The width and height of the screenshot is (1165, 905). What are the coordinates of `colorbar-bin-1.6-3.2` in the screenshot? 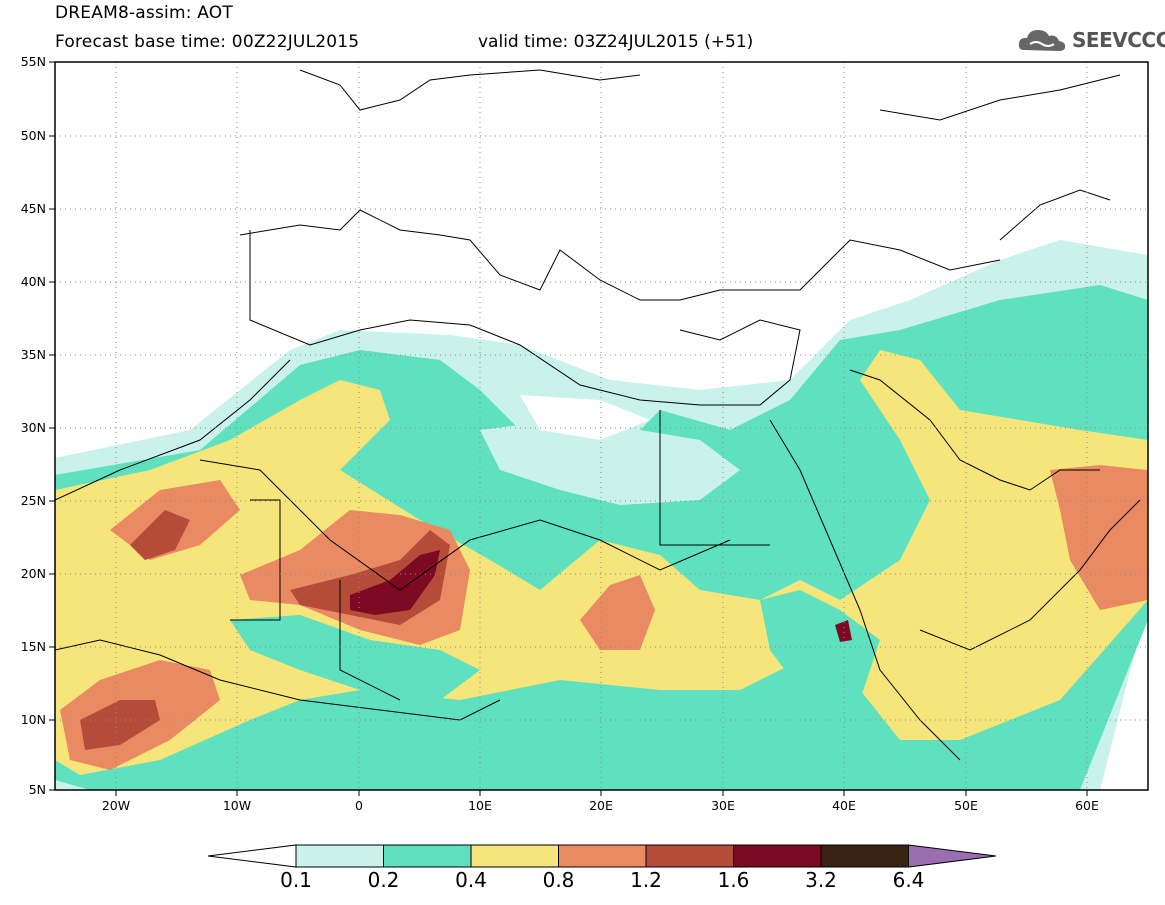 It's located at (777, 856).